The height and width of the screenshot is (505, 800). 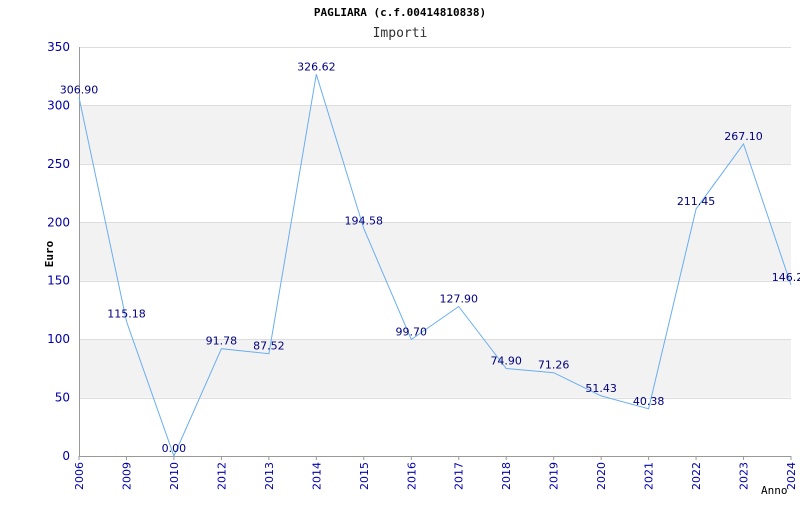 I want to click on x-tick-label: 2019, so click(x=554, y=476).